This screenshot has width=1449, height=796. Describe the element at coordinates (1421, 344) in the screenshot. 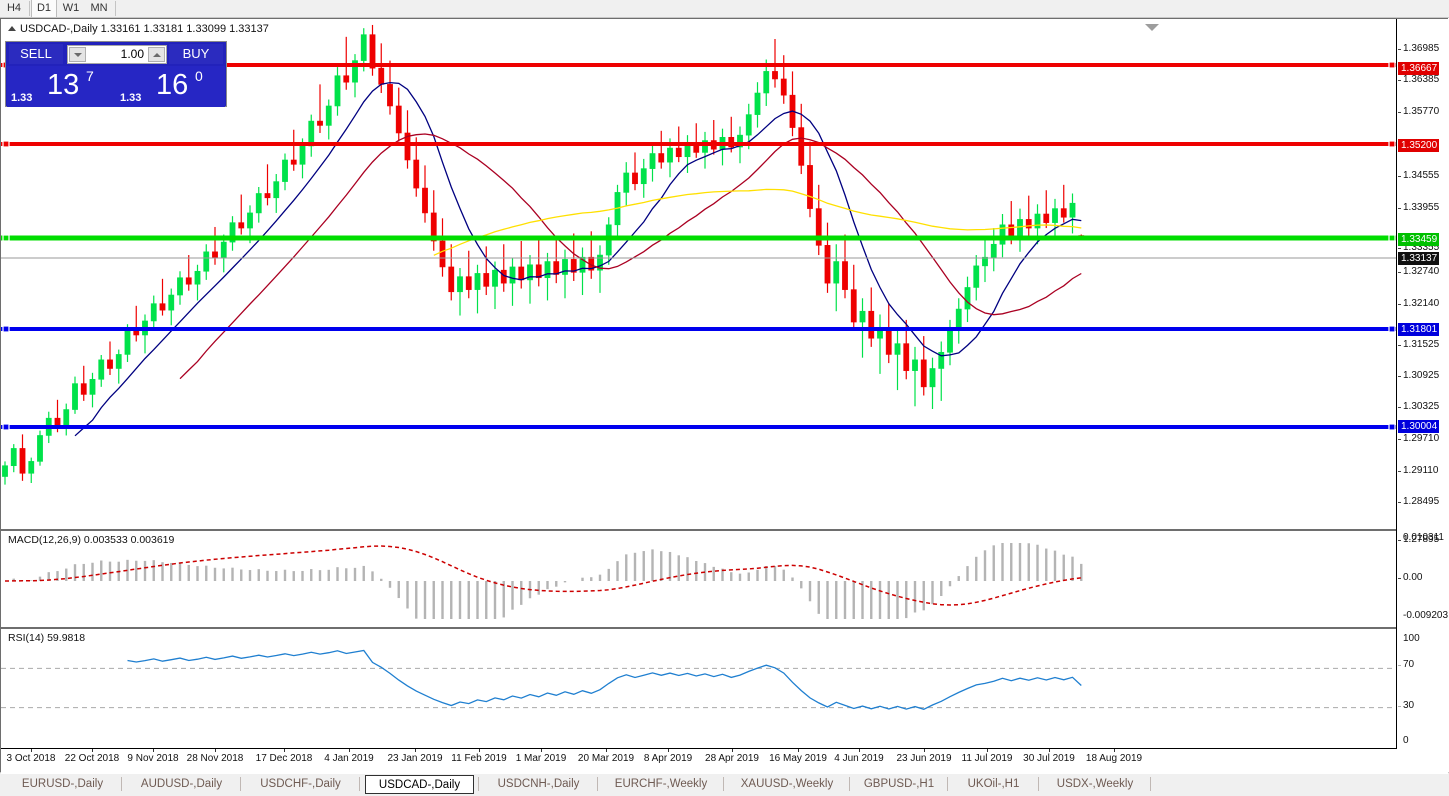

I see `price-tick-label: 1.31525` at that location.